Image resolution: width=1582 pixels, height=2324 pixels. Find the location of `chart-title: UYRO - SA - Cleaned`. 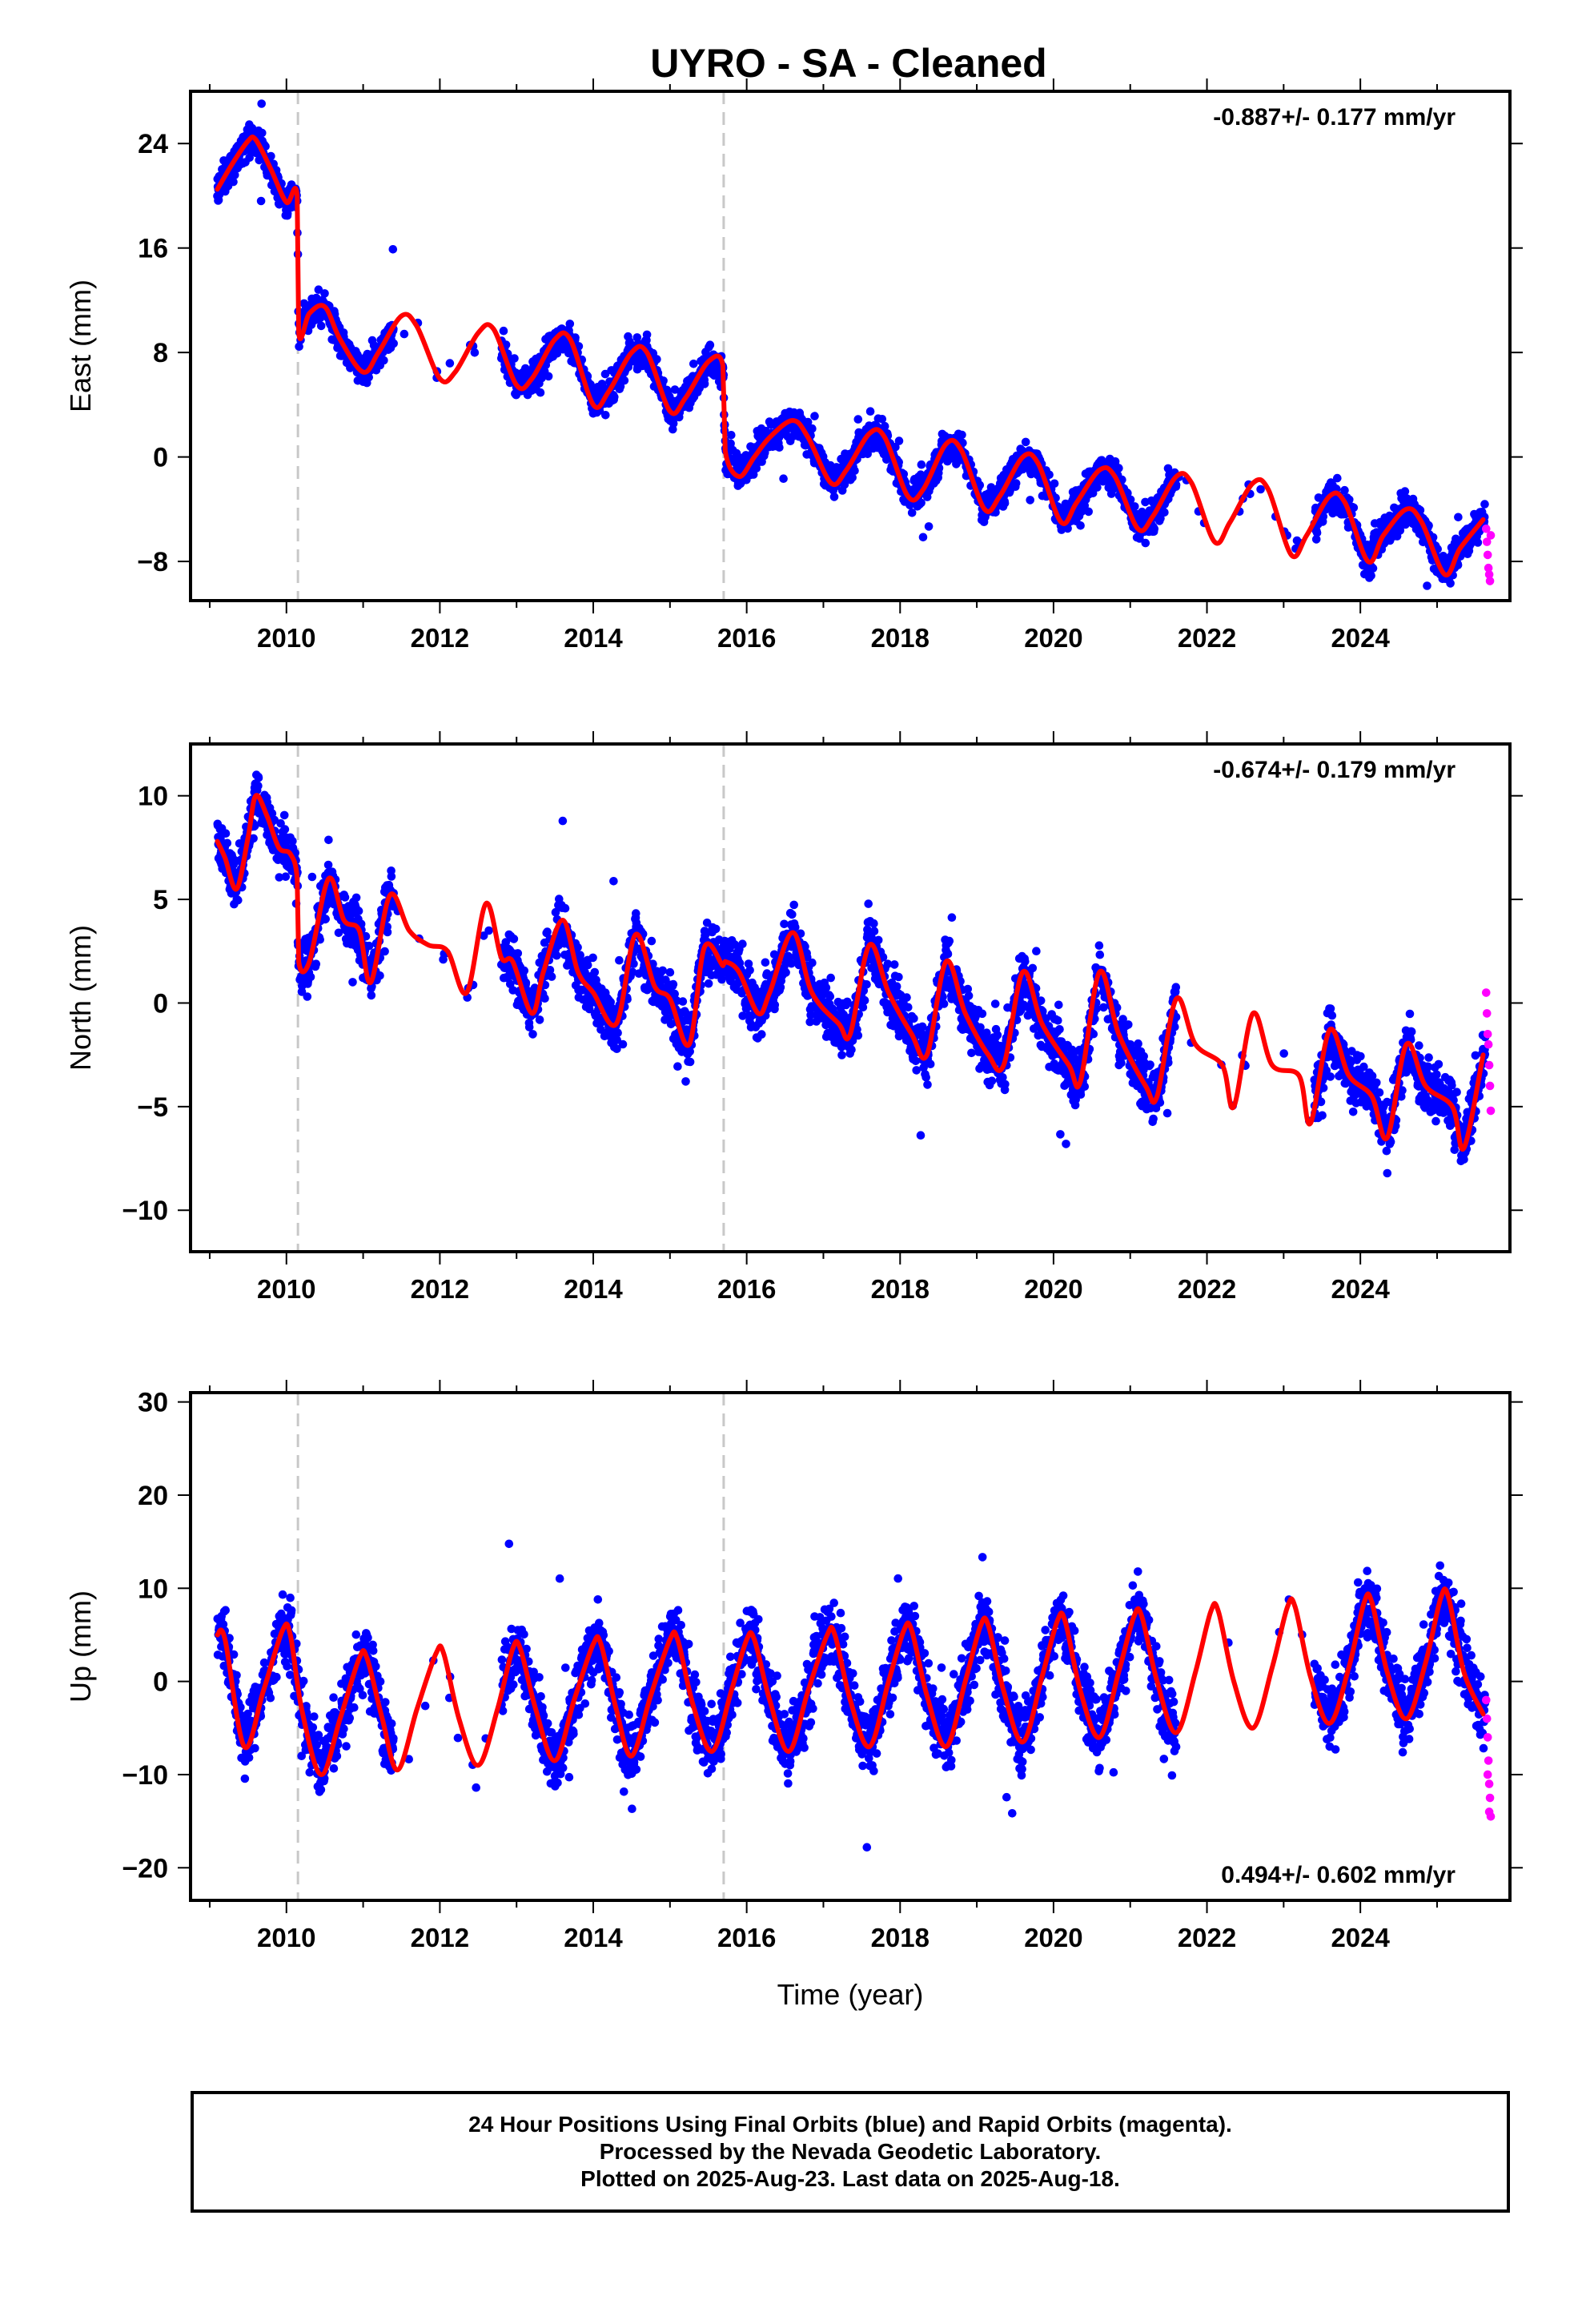

chart-title: UYRO - SA - Cleaned is located at coordinates (848, 63).